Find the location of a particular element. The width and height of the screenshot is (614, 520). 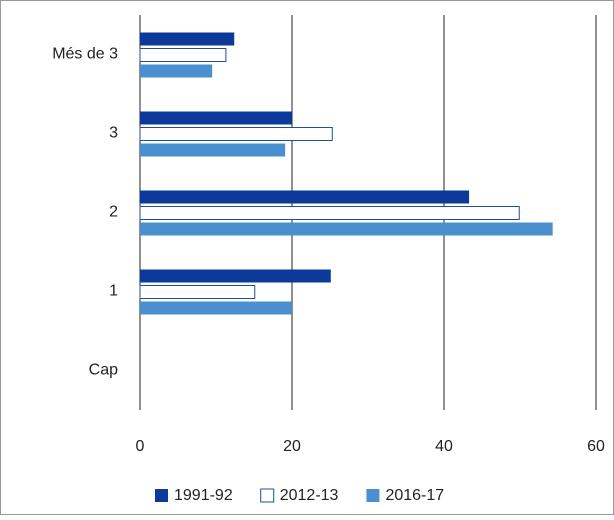

y-tick-label: 3 is located at coordinates (113, 133).